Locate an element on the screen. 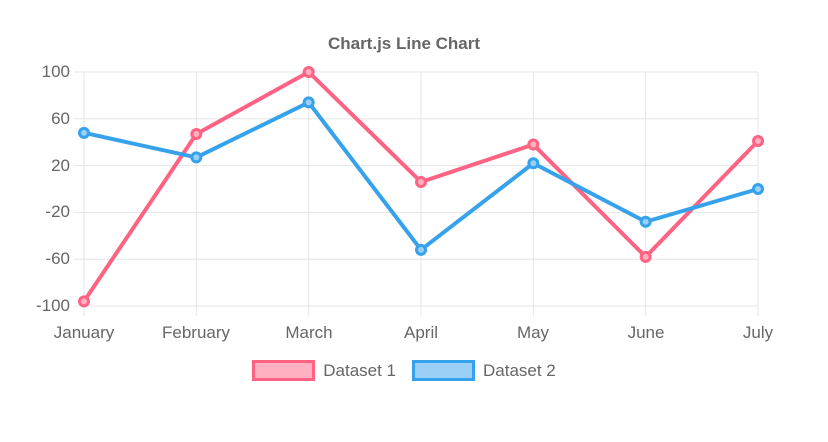 The image size is (828, 442). chart-title: Chart.js Line Chart is located at coordinates (404, 43).